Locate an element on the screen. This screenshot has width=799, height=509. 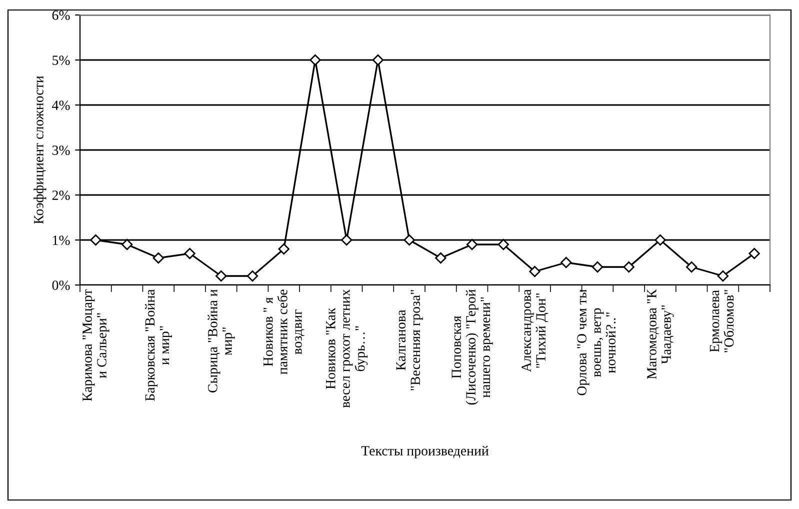
x-tick-label: Ермолаева "Обломов" is located at coordinates (722, 321).